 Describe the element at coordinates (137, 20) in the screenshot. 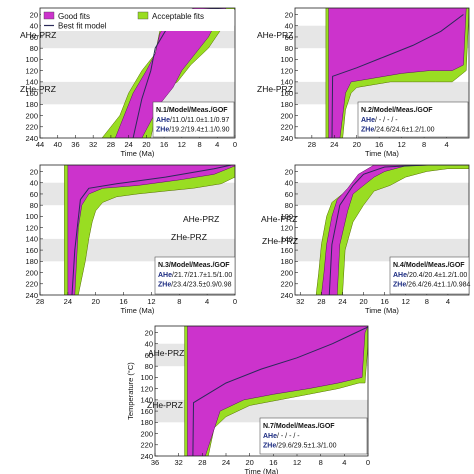

I see `legend: Good fits Acceptable fits Best fit model` at that location.